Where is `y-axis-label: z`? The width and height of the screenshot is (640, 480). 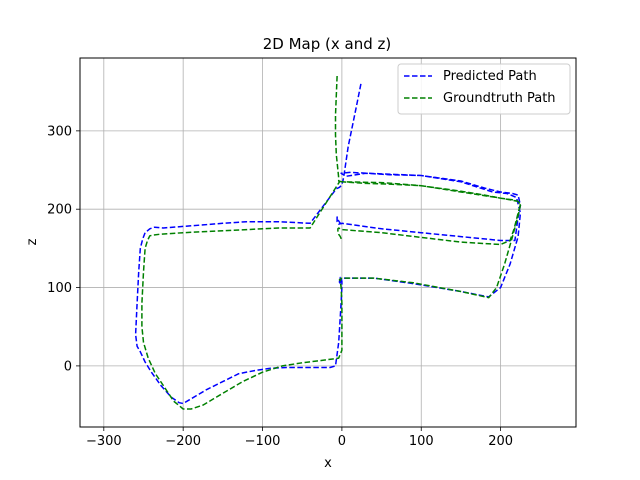
y-axis-label: z is located at coordinates (32, 241).